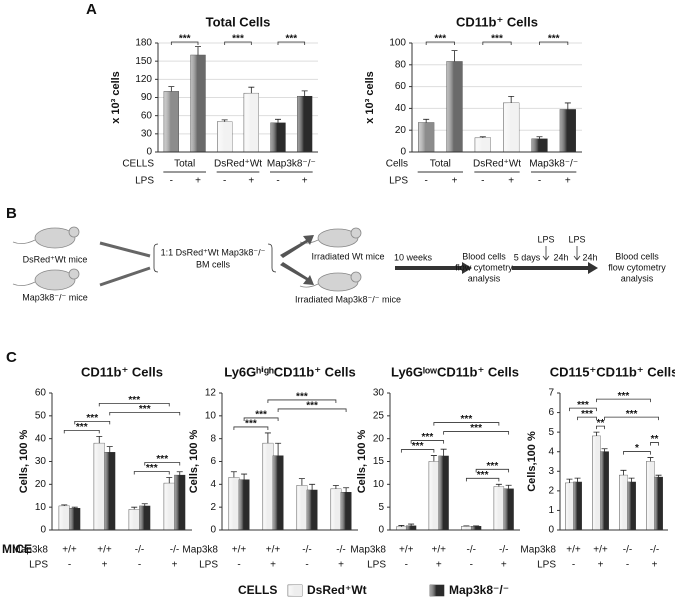 This screenshot has width=675, height=608. Describe the element at coordinates (379, 461) in the screenshot. I see `y-tick-label: 15` at that location.